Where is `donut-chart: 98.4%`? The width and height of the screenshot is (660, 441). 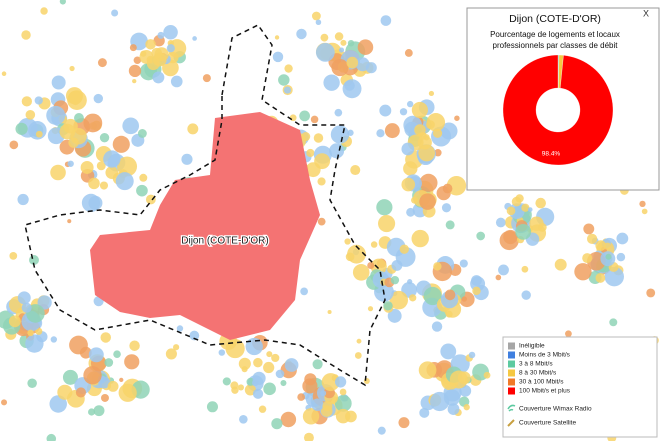
donut-chart: 98.4% is located at coordinates (558, 110).